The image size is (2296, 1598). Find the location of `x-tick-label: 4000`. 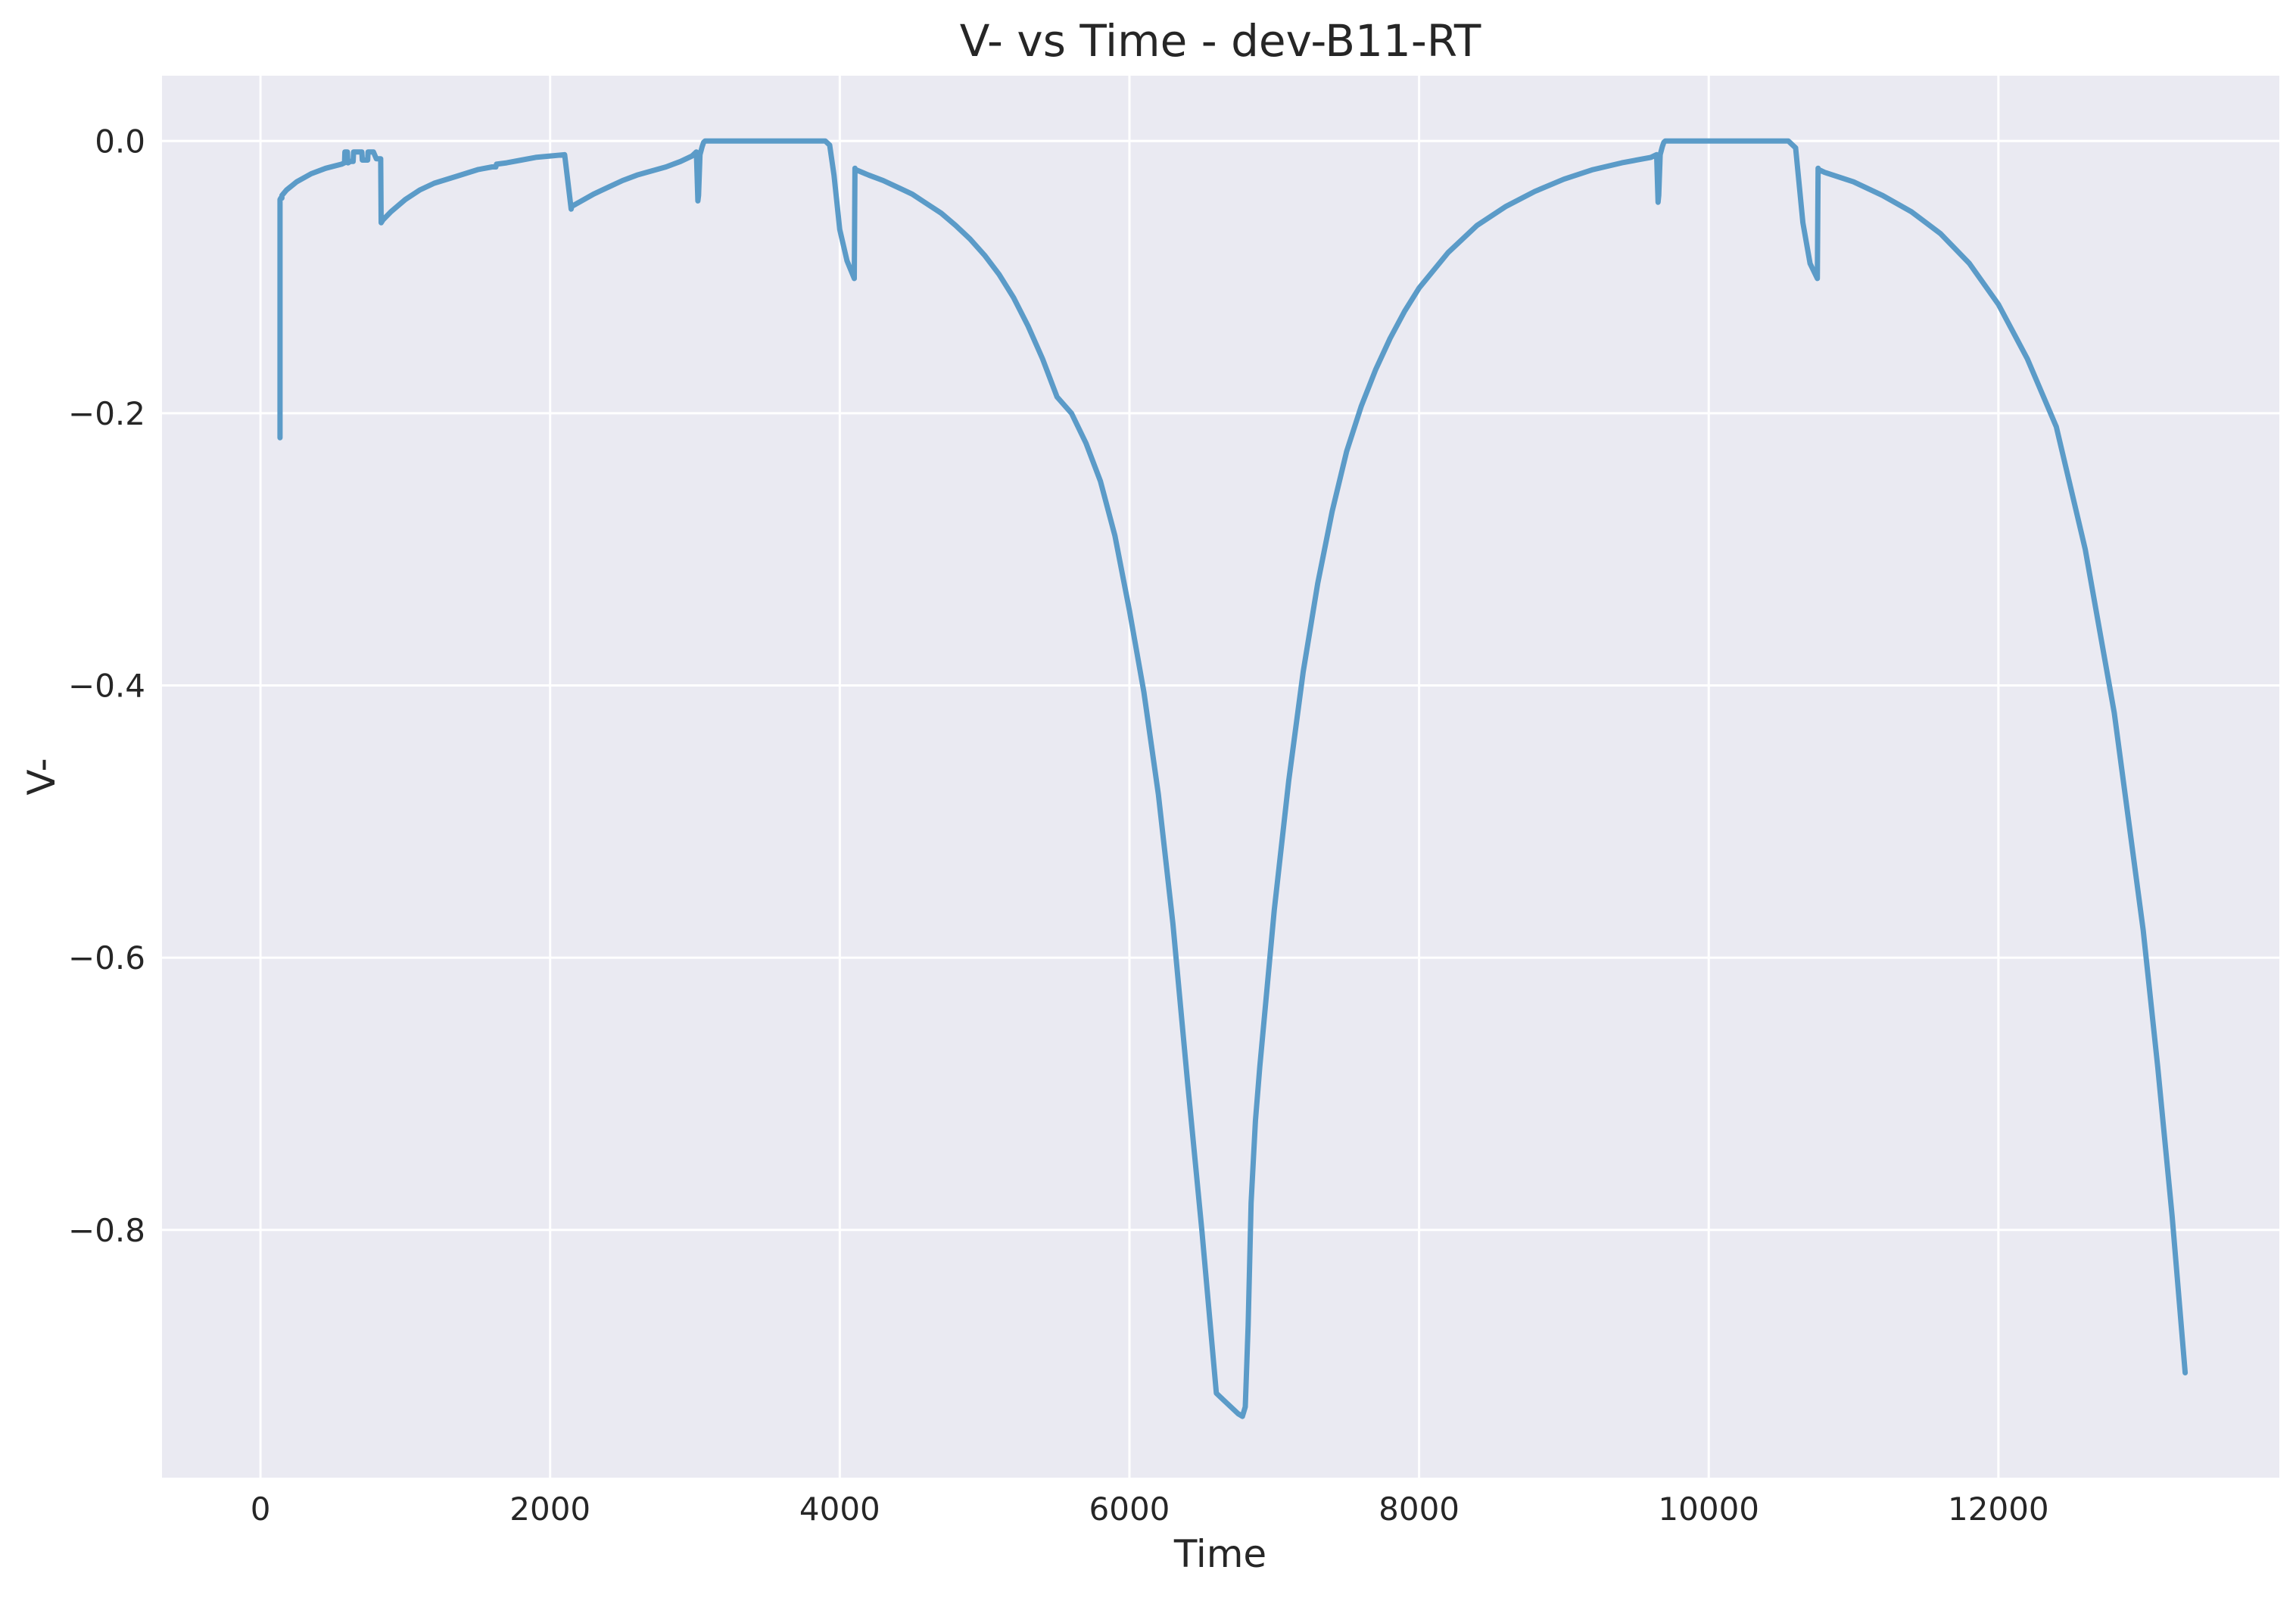

x-tick-label: 4000 is located at coordinates (840, 1509).